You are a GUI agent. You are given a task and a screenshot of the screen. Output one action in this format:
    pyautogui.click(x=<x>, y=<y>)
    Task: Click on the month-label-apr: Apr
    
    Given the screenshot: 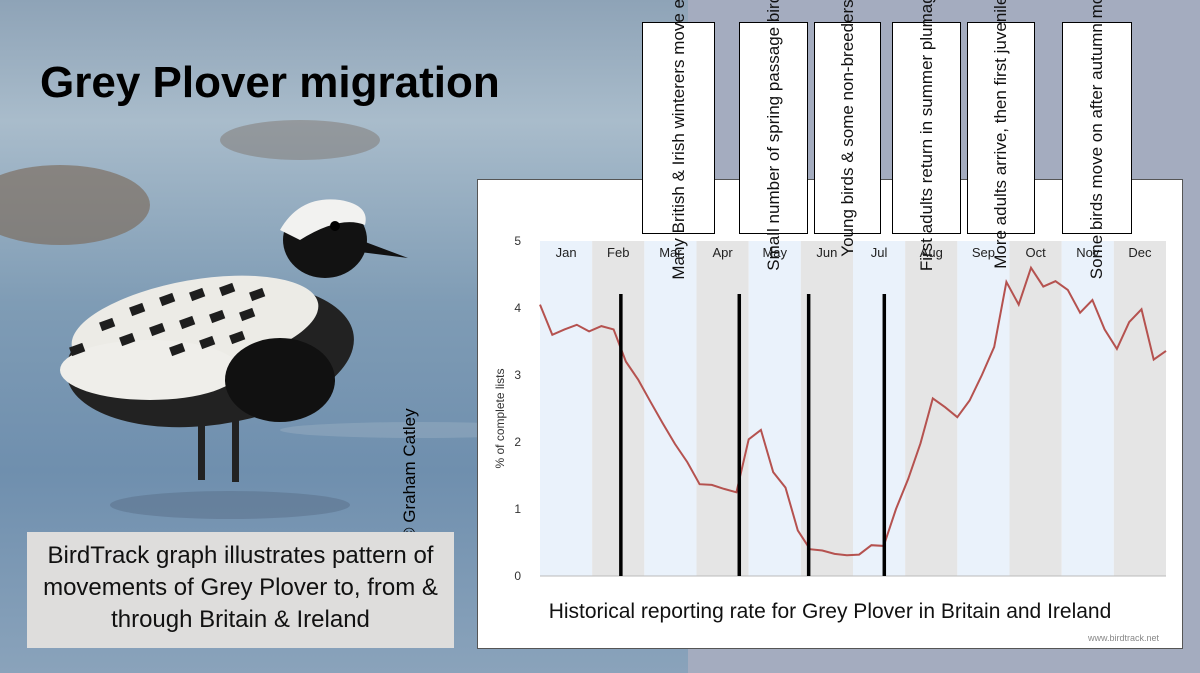 What is the action you would take?
    pyautogui.click(x=722, y=252)
    